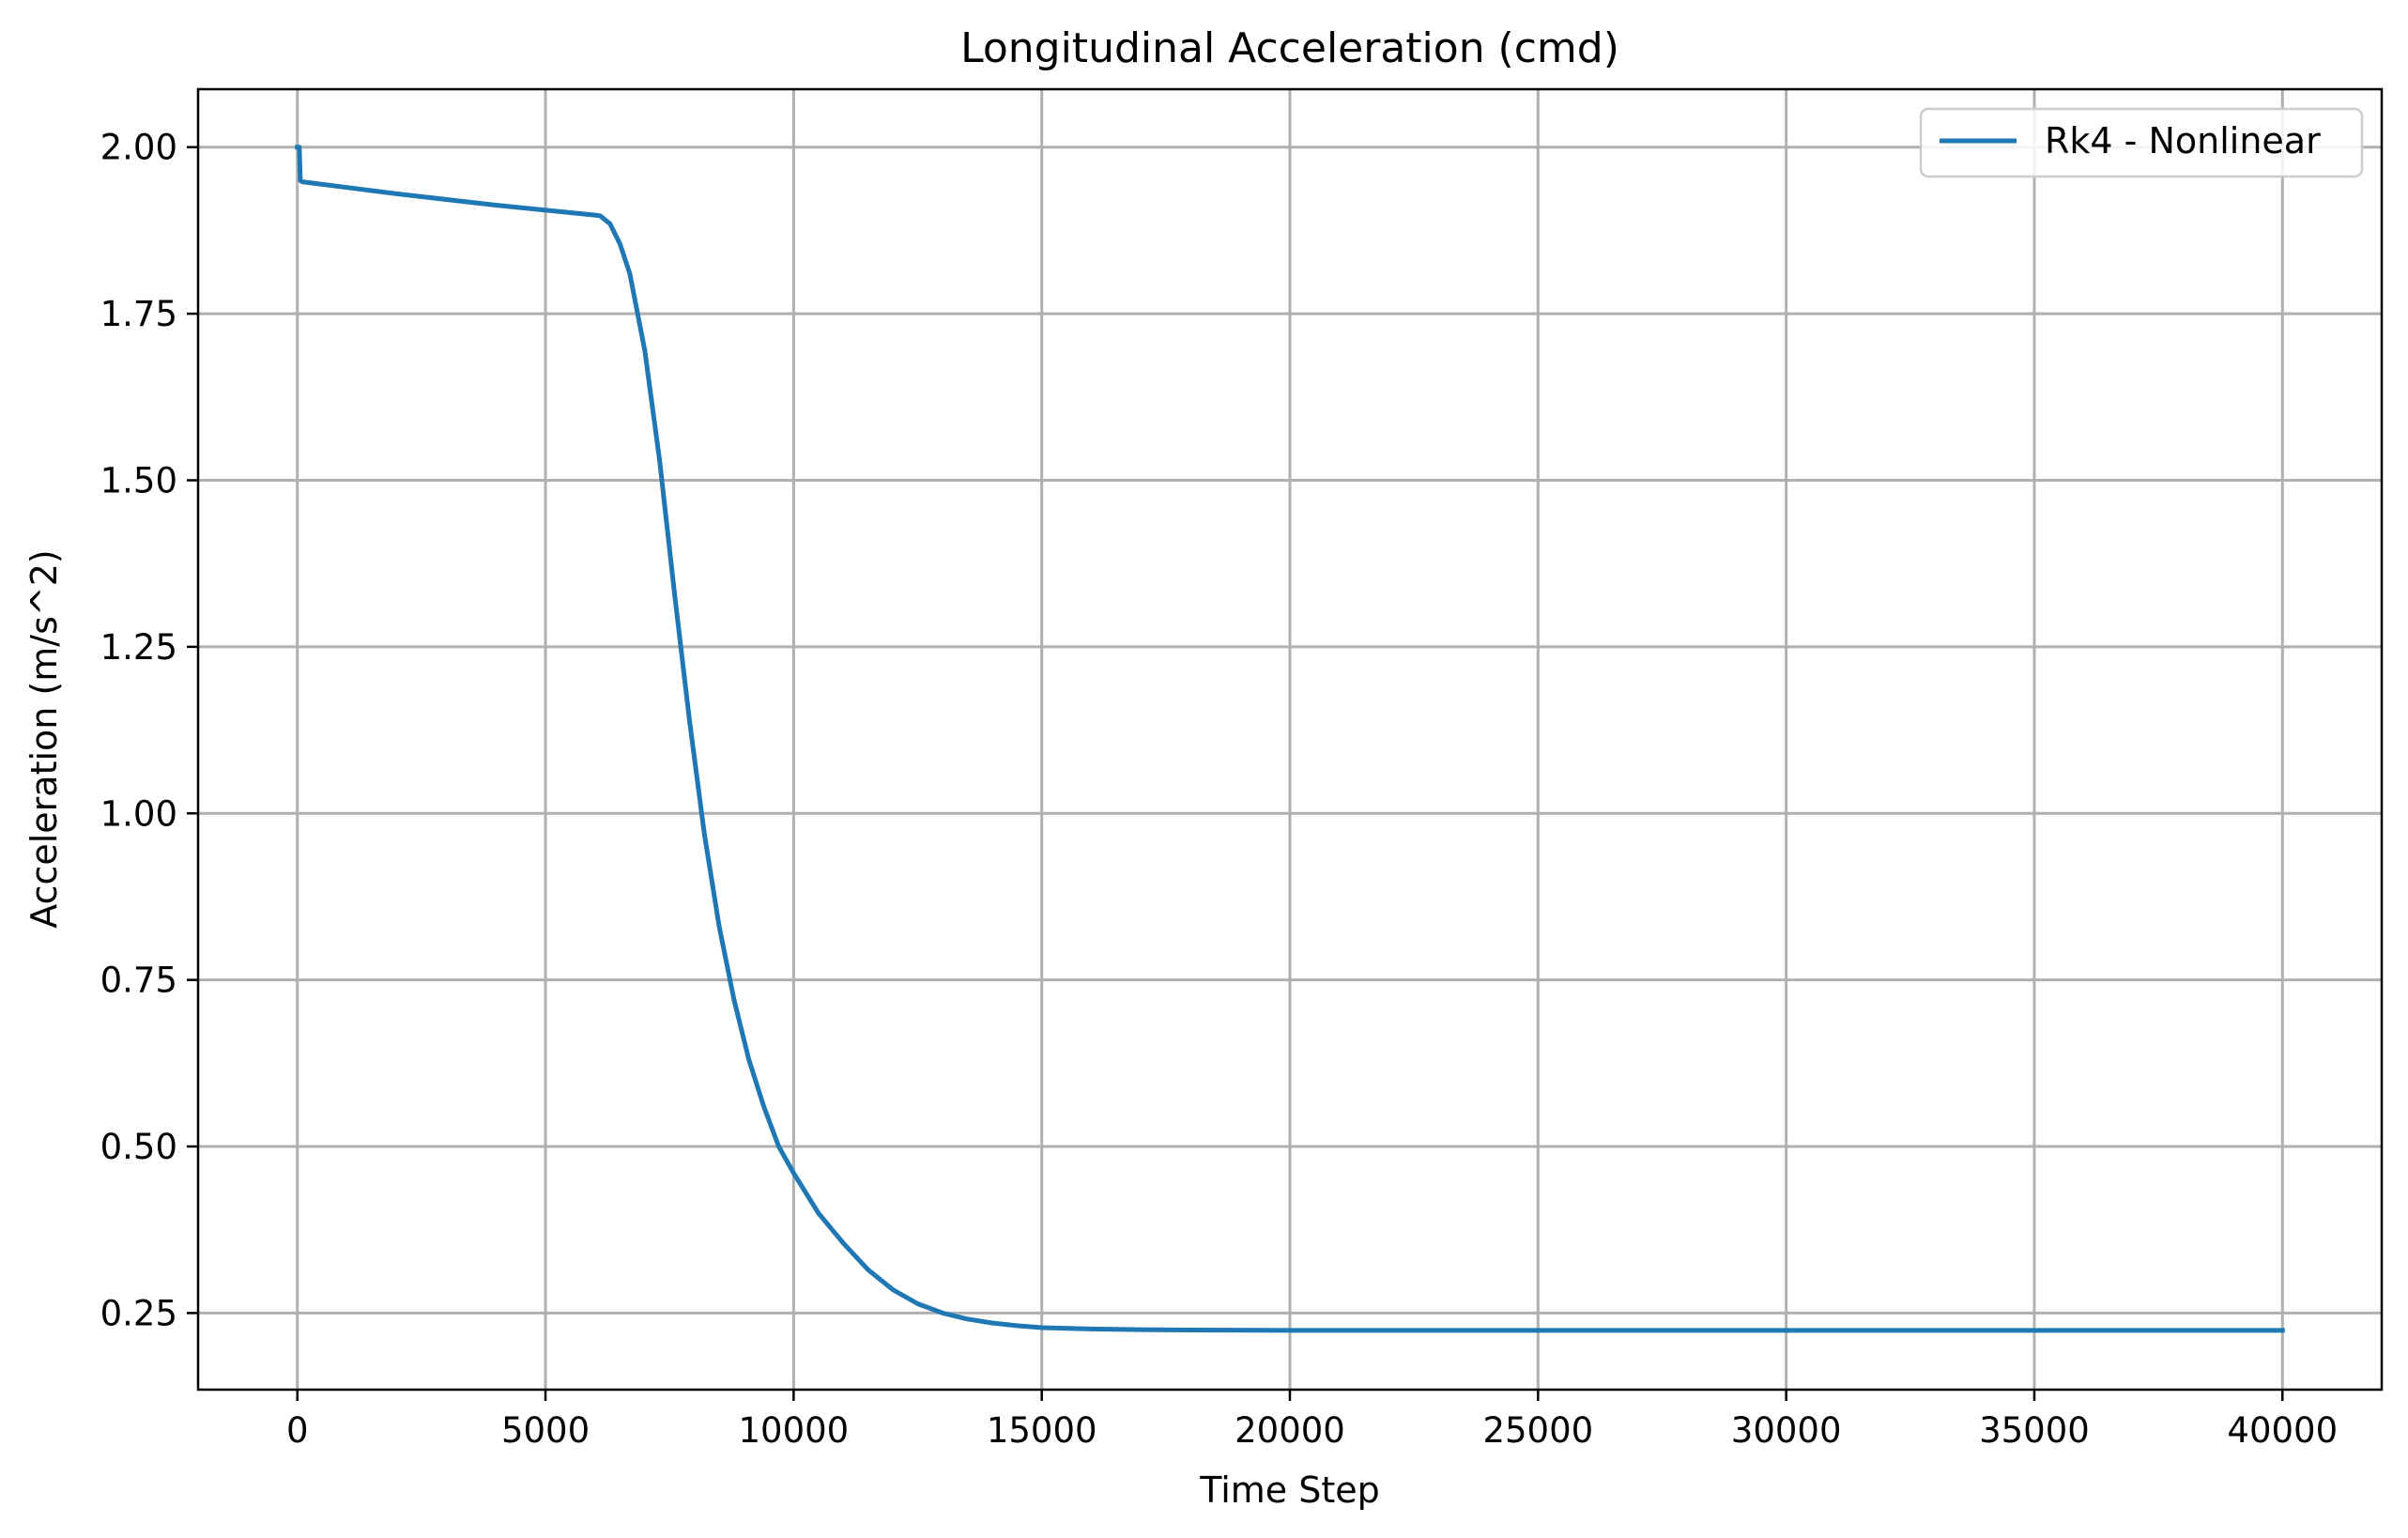 The height and width of the screenshot is (1538, 2408). I want to click on x-axis-ticks: 0 5000 10000 15000 20000 25000 30000 35000 40000, so click(1312, 1420).